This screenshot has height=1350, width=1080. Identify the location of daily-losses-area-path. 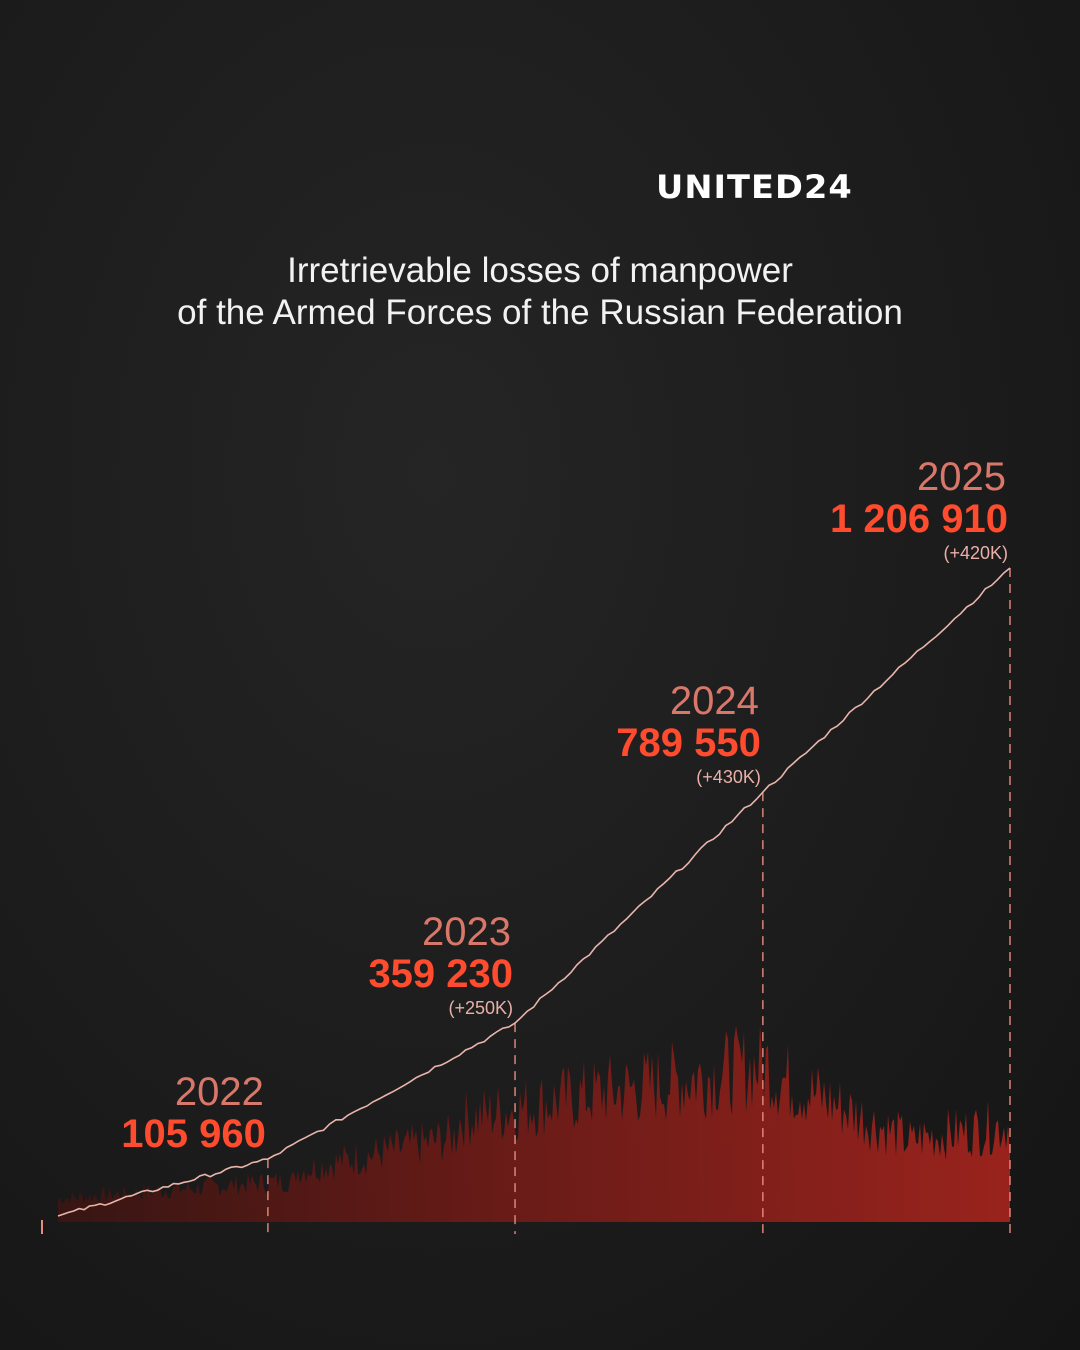
(534, 1123).